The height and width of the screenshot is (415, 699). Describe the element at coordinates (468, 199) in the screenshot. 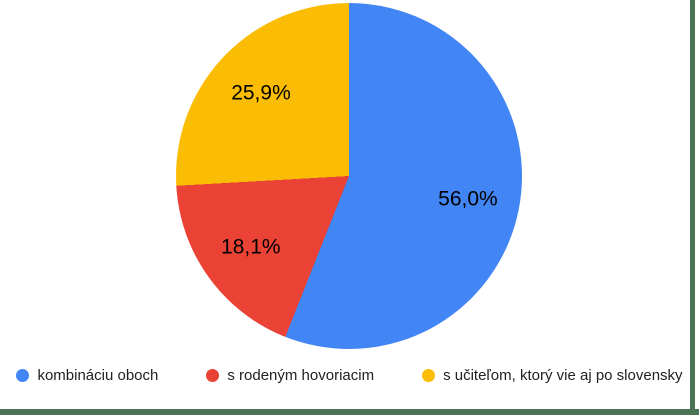

I see `pie-value-label: 56,0%` at that location.